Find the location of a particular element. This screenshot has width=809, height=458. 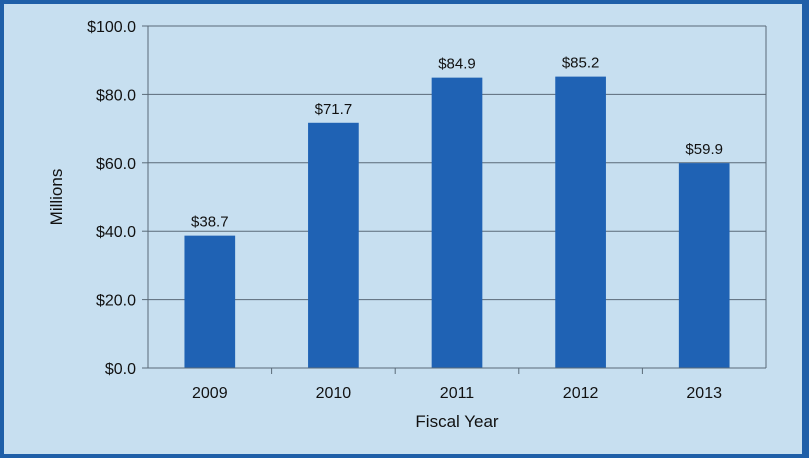

bar-2012 is located at coordinates (580, 222).